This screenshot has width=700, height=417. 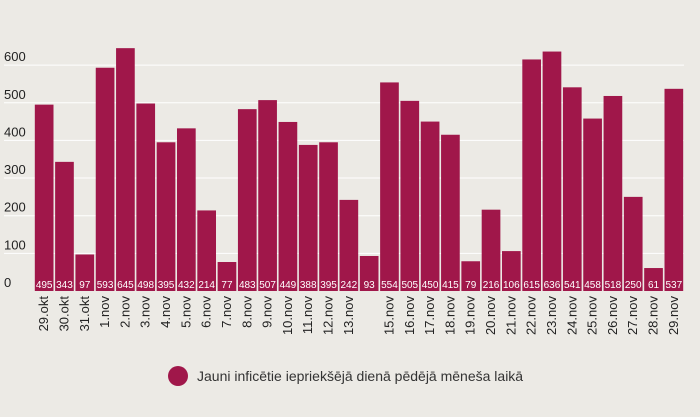 What do you see at coordinates (633, 285) in the screenshot?
I see `data-label: 250` at bounding box center [633, 285].